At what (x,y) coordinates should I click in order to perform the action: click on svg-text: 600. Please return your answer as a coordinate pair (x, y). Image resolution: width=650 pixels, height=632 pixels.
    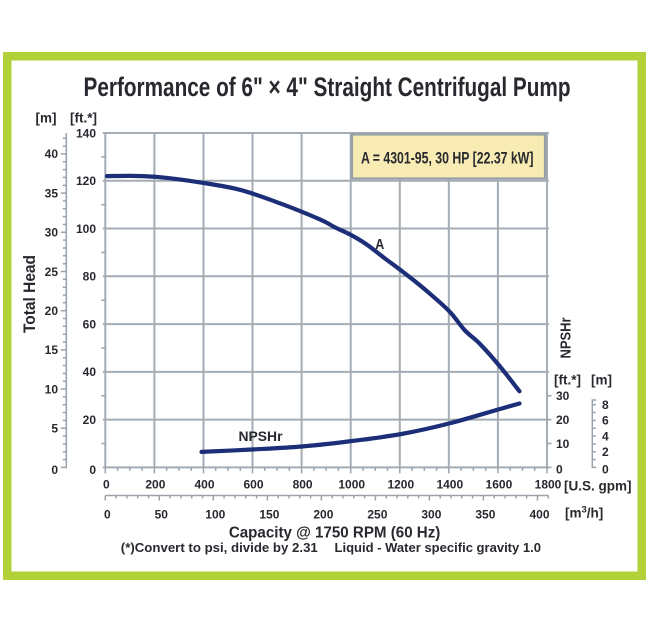
    Looking at the image, I should click on (253, 484).